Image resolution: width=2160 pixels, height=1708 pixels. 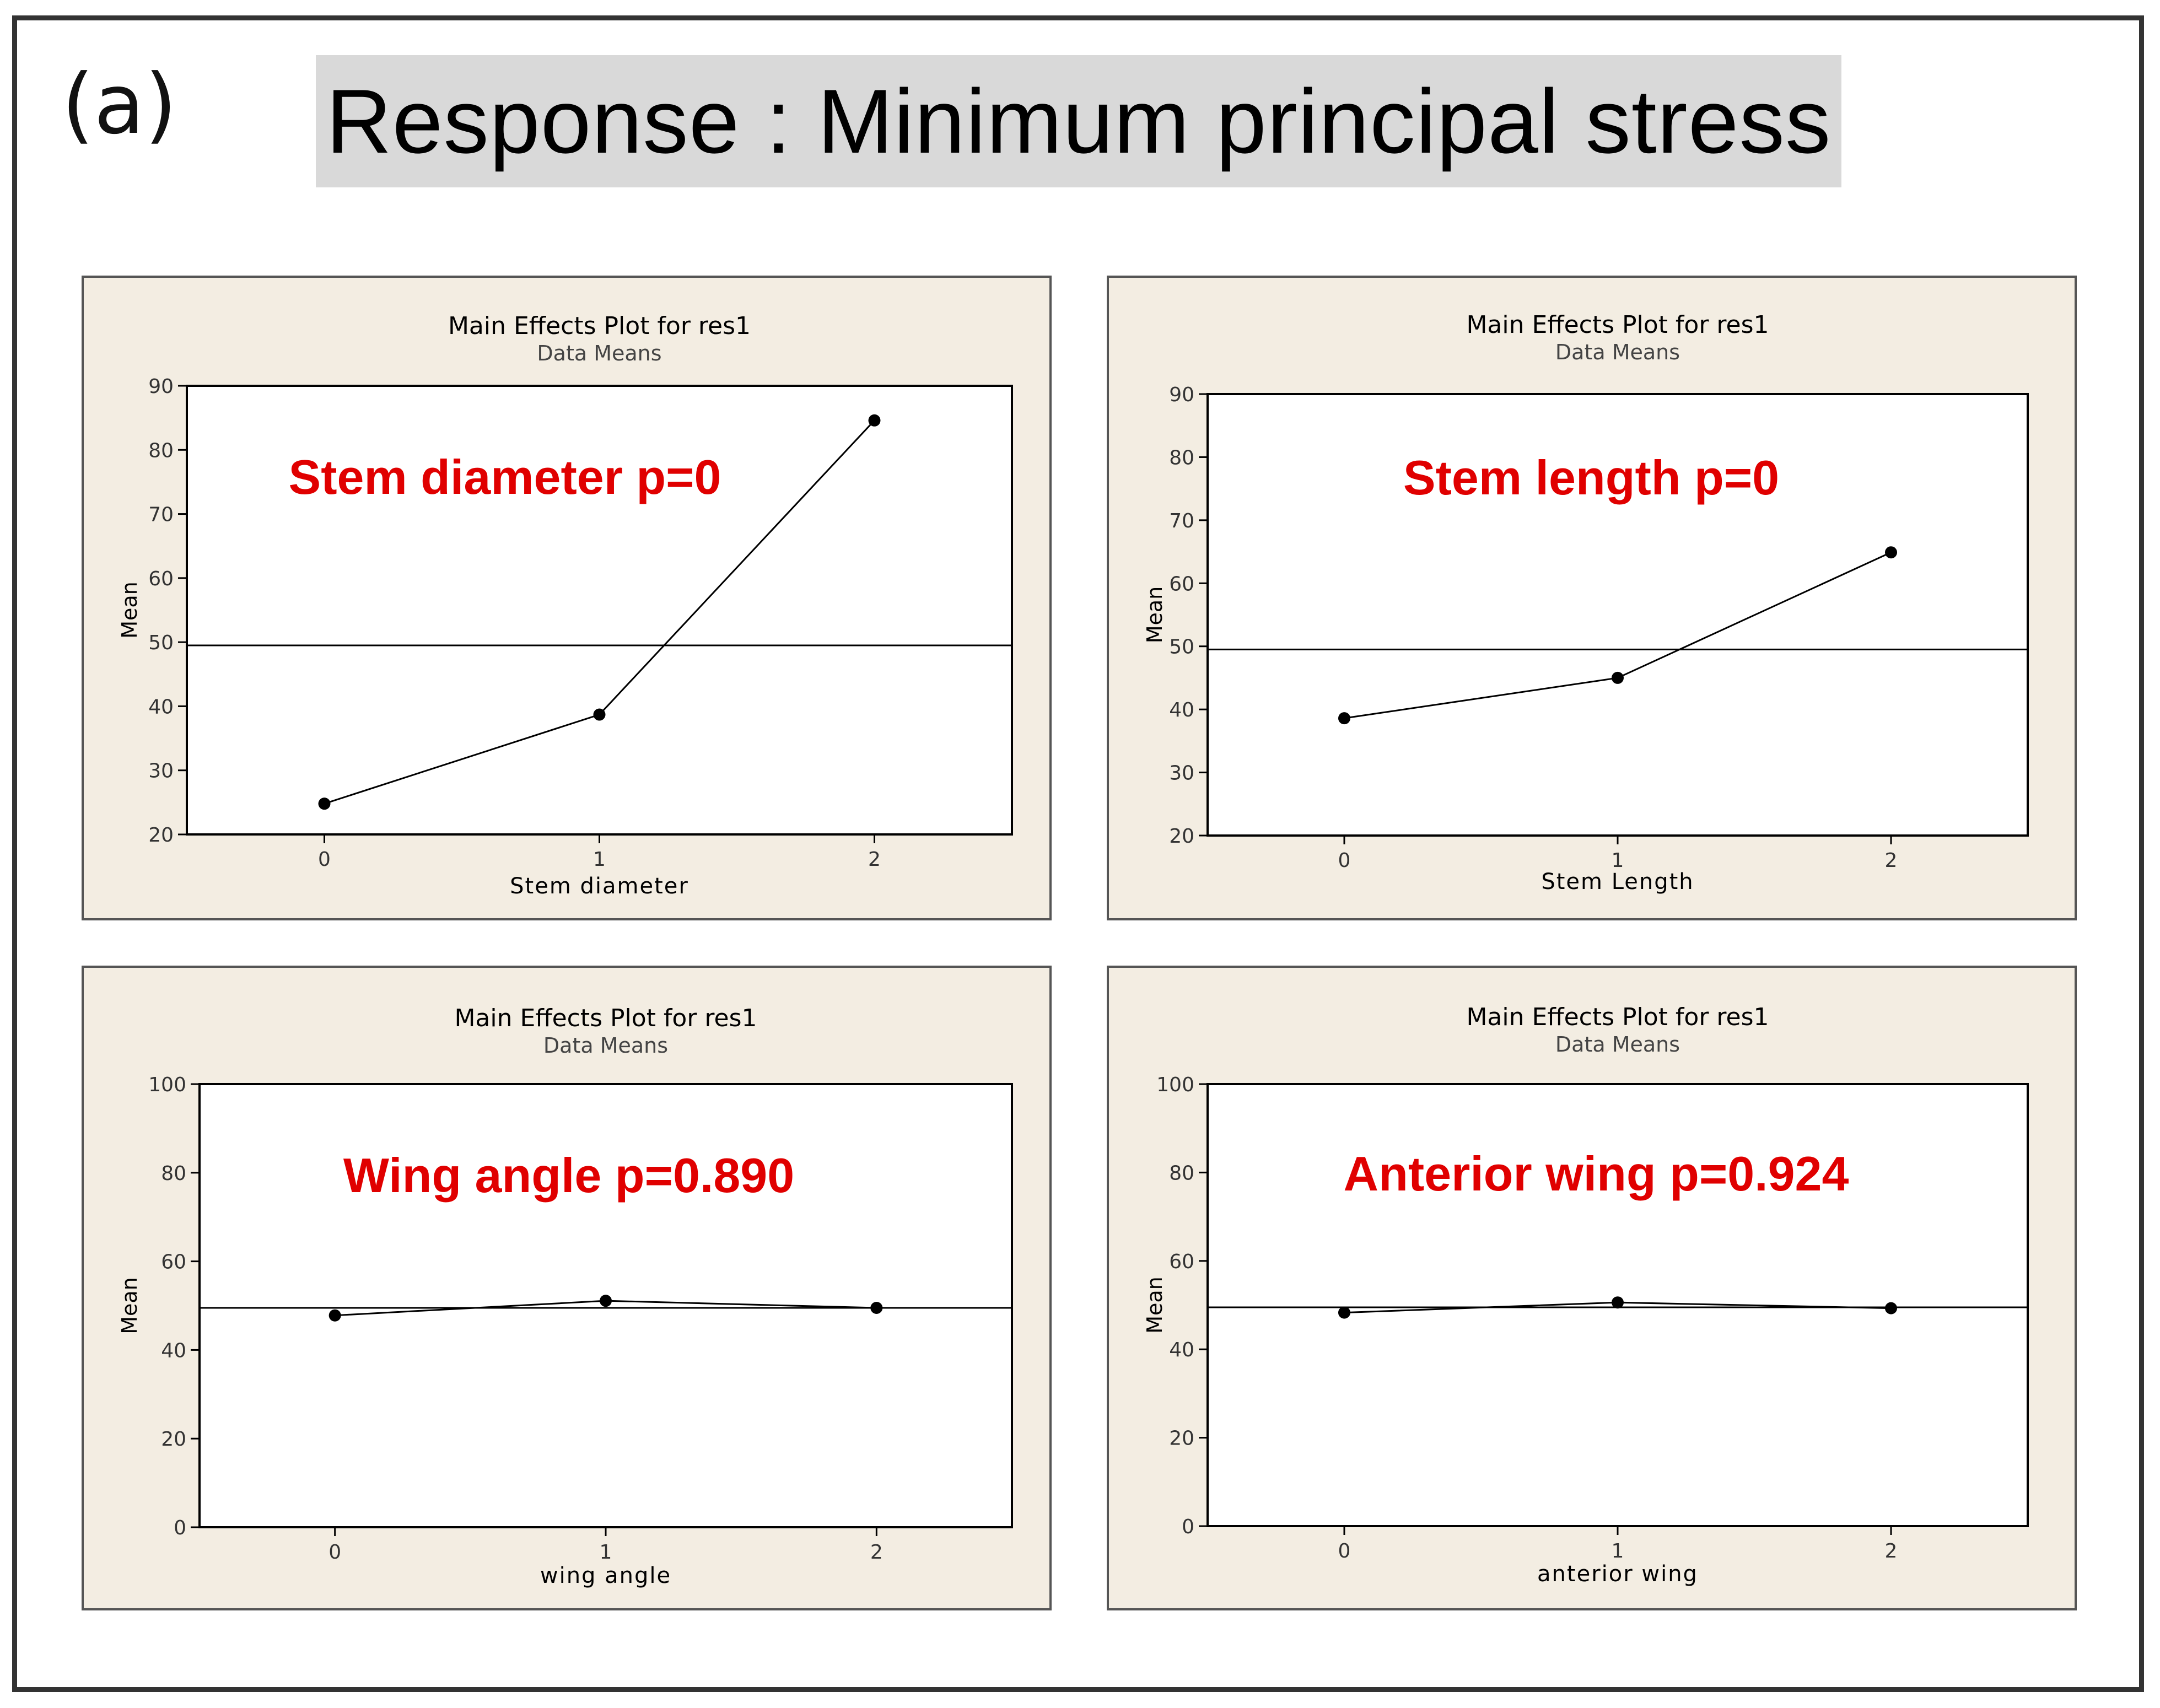 I want to click on p-value-annotation: Stem length p=0, so click(x=1591, y=477).